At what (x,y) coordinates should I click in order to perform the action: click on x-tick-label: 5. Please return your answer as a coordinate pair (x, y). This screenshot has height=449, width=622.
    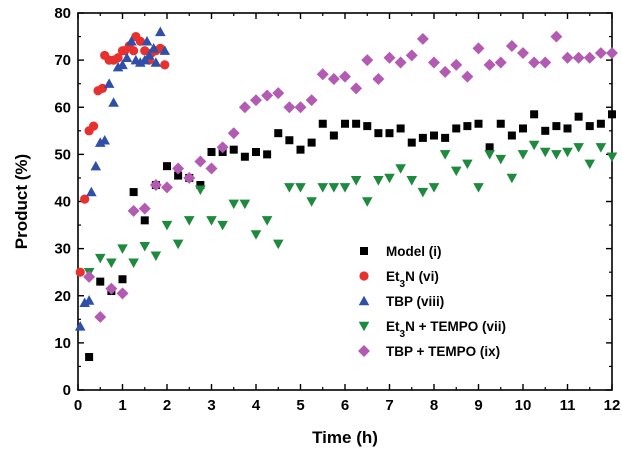
    Looking at the image, I should click on (300, 405).